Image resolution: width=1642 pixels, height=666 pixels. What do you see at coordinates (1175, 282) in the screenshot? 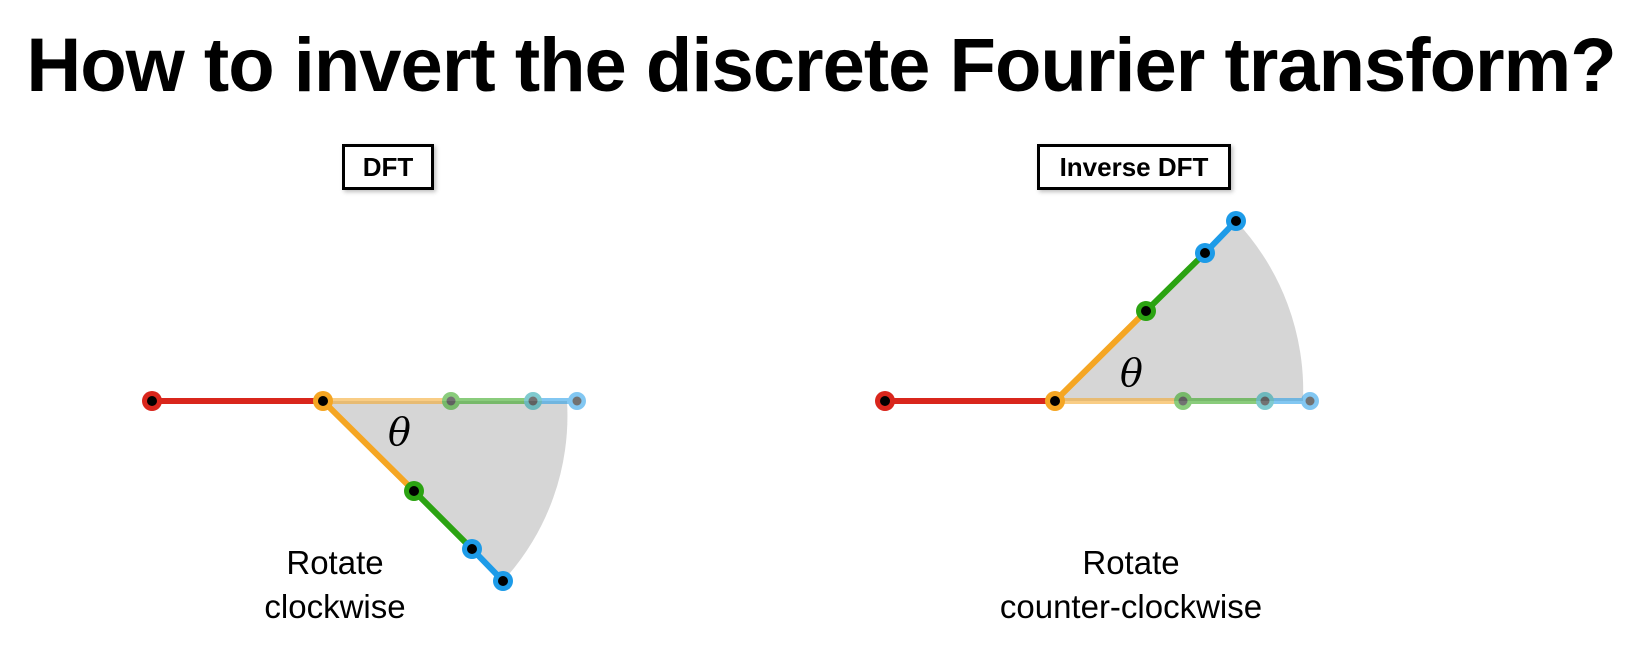
I see `inverse-dft-green-vector` at bounding box center [1175, 282].